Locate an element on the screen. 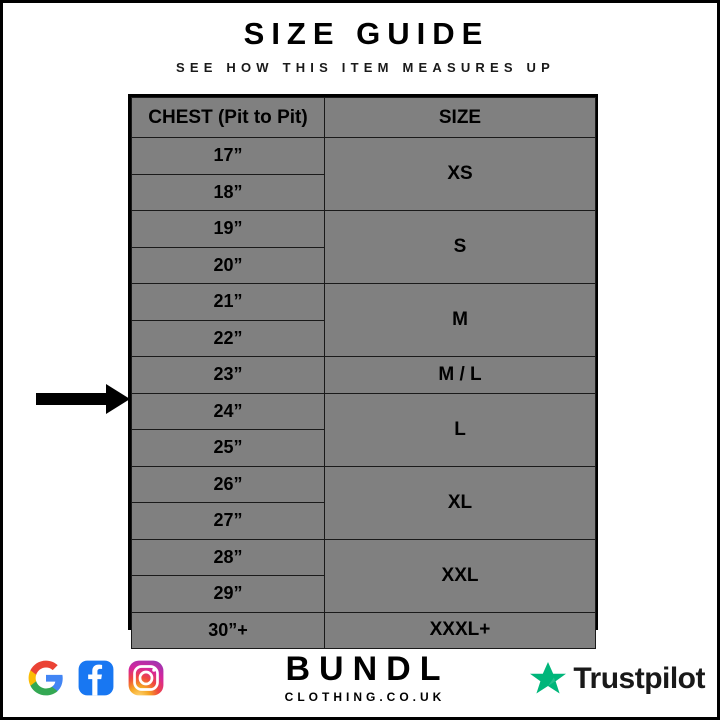 The height and width of the screenshot is (720, 720). brand-name: BUNDL is located at coordinates (367, 669).